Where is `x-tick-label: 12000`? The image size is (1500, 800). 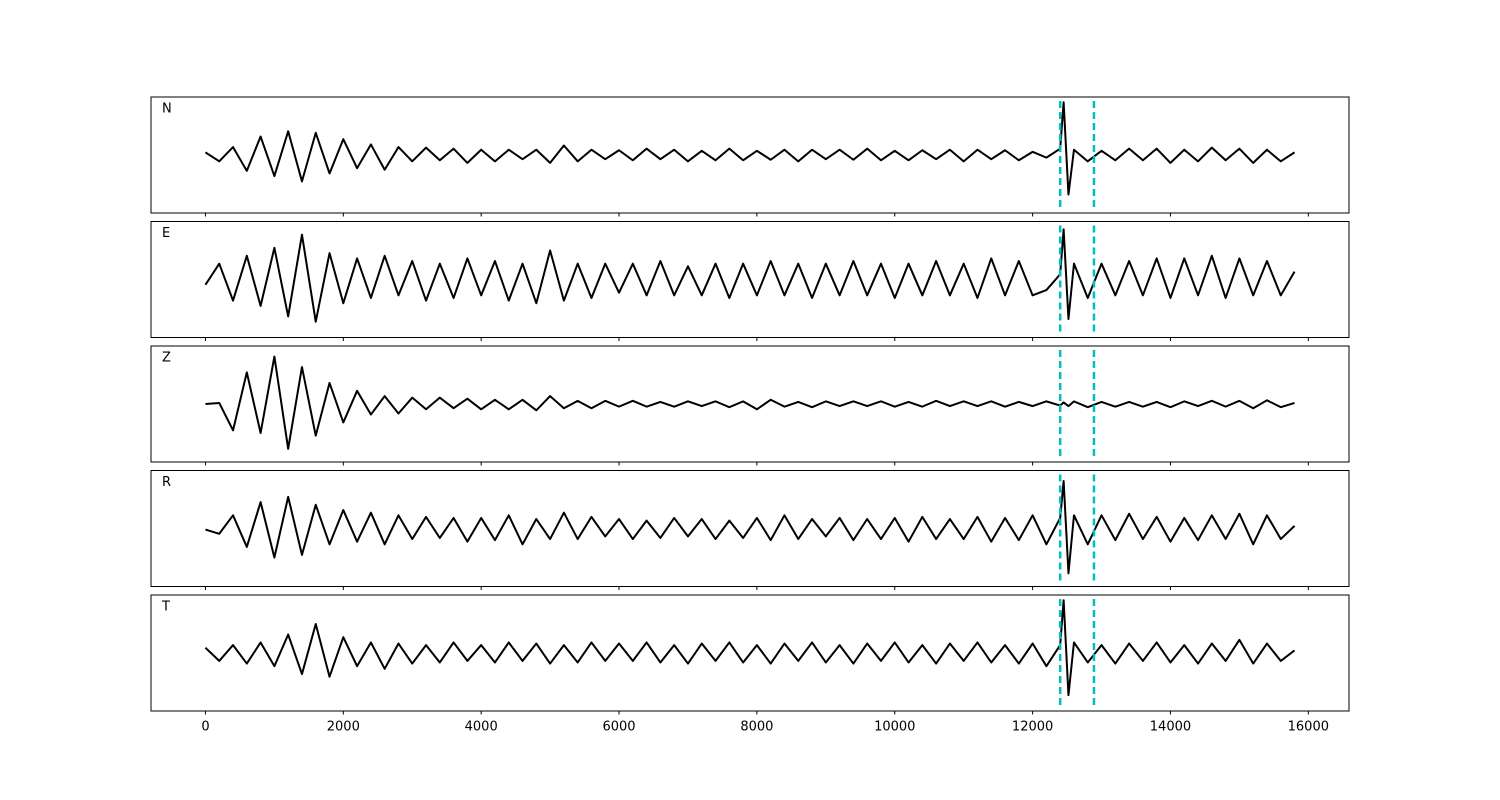
x-tick-label: 12000 is located at coordinates (1032, 727).